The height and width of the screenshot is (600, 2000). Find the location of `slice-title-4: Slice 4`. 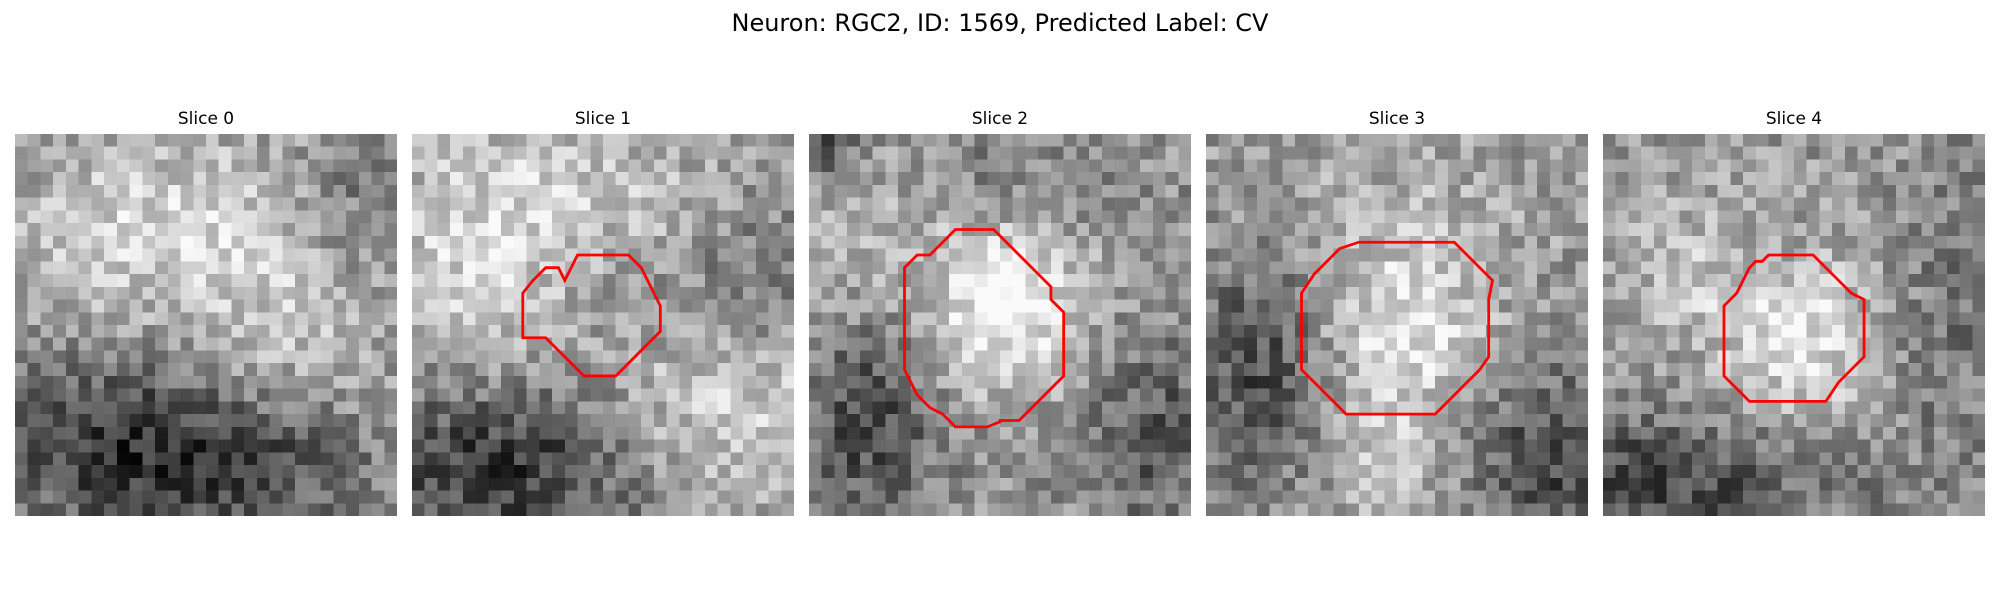

slice-title-4: Slice 4 is located at coordinates (1794, 119).